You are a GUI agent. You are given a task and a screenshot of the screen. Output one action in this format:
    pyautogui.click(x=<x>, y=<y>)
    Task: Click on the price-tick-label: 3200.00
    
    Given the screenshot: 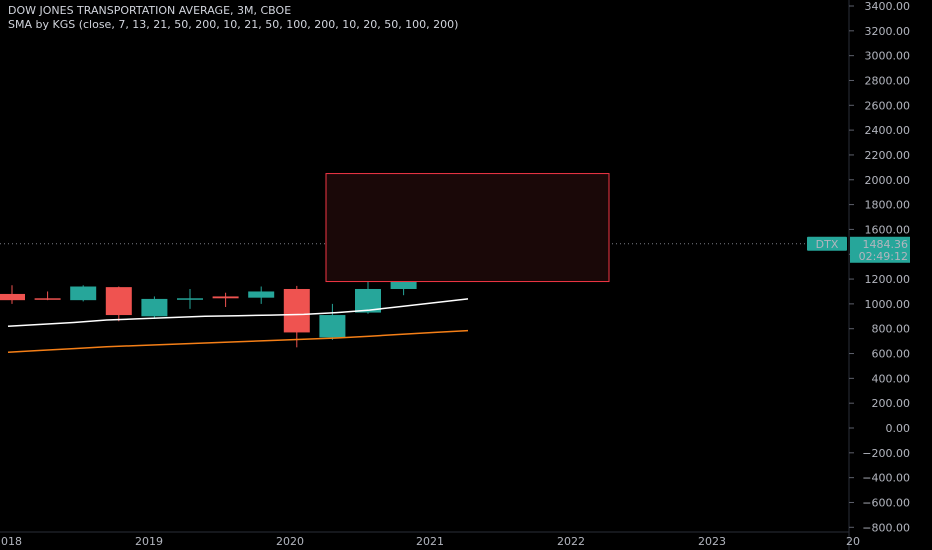 What is the action you would take?
    pyautogui.click(x=888, y=31)
    